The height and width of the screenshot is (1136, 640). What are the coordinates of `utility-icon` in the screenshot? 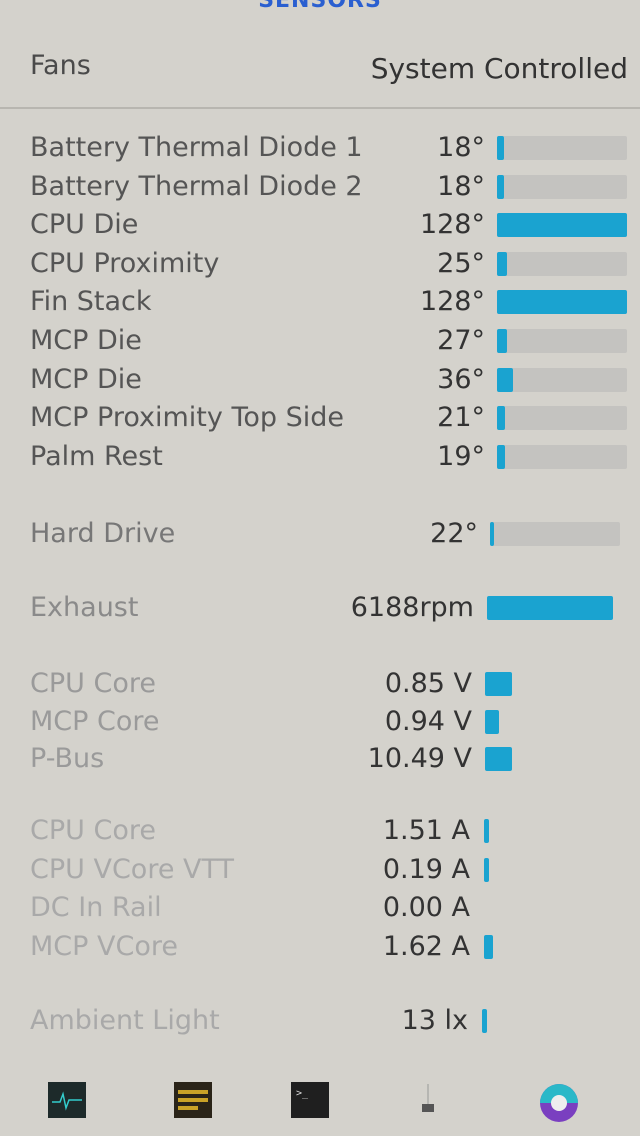 It's located at (428, 1100).